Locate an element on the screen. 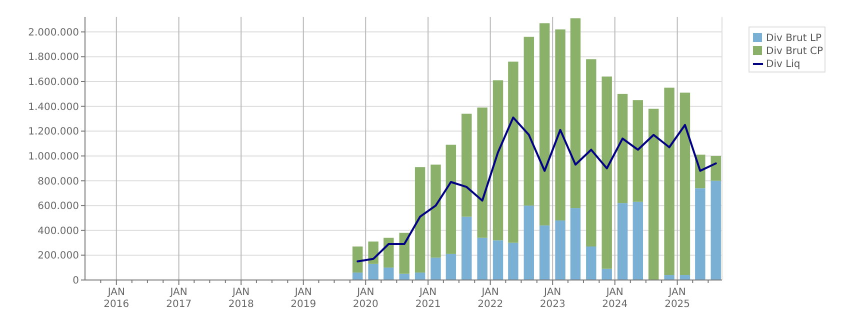 The height and width of the screenshot is (313, 851). x-tick-label: JAN 2021 is located at coordinates (428, 298).